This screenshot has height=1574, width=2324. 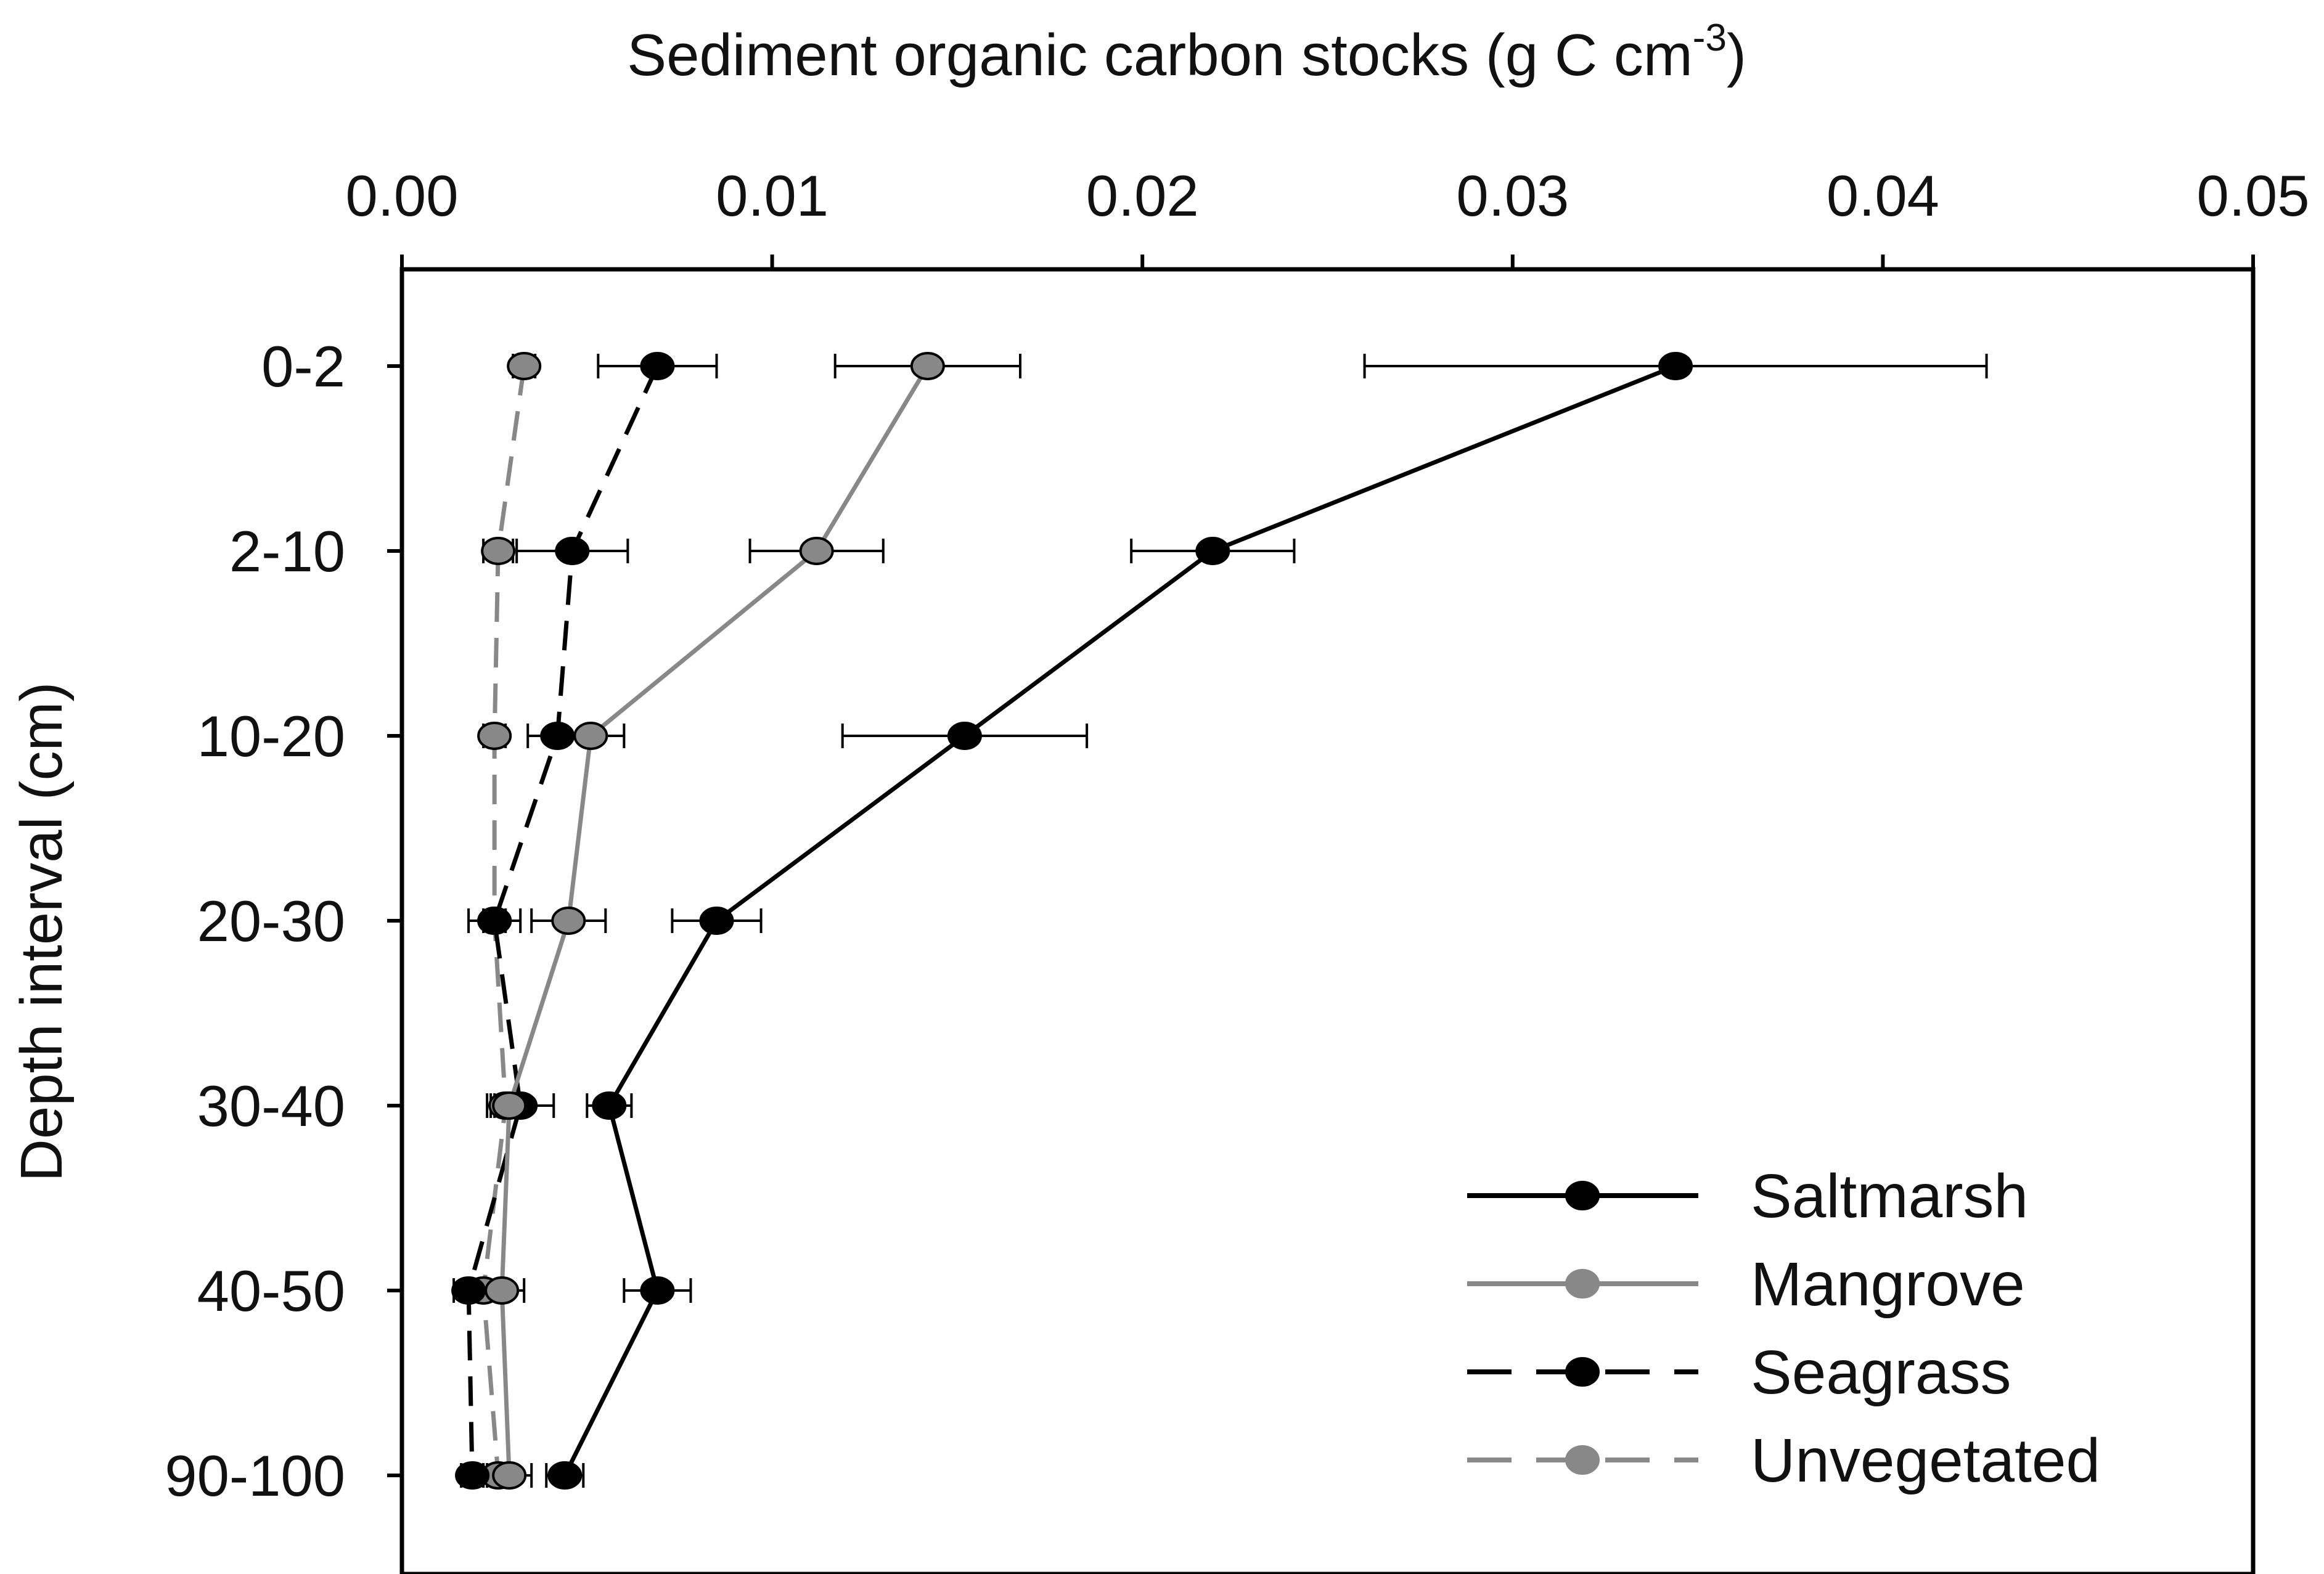 I want to click on x-tick-label: 0.02, so click(x=1143, y=195).